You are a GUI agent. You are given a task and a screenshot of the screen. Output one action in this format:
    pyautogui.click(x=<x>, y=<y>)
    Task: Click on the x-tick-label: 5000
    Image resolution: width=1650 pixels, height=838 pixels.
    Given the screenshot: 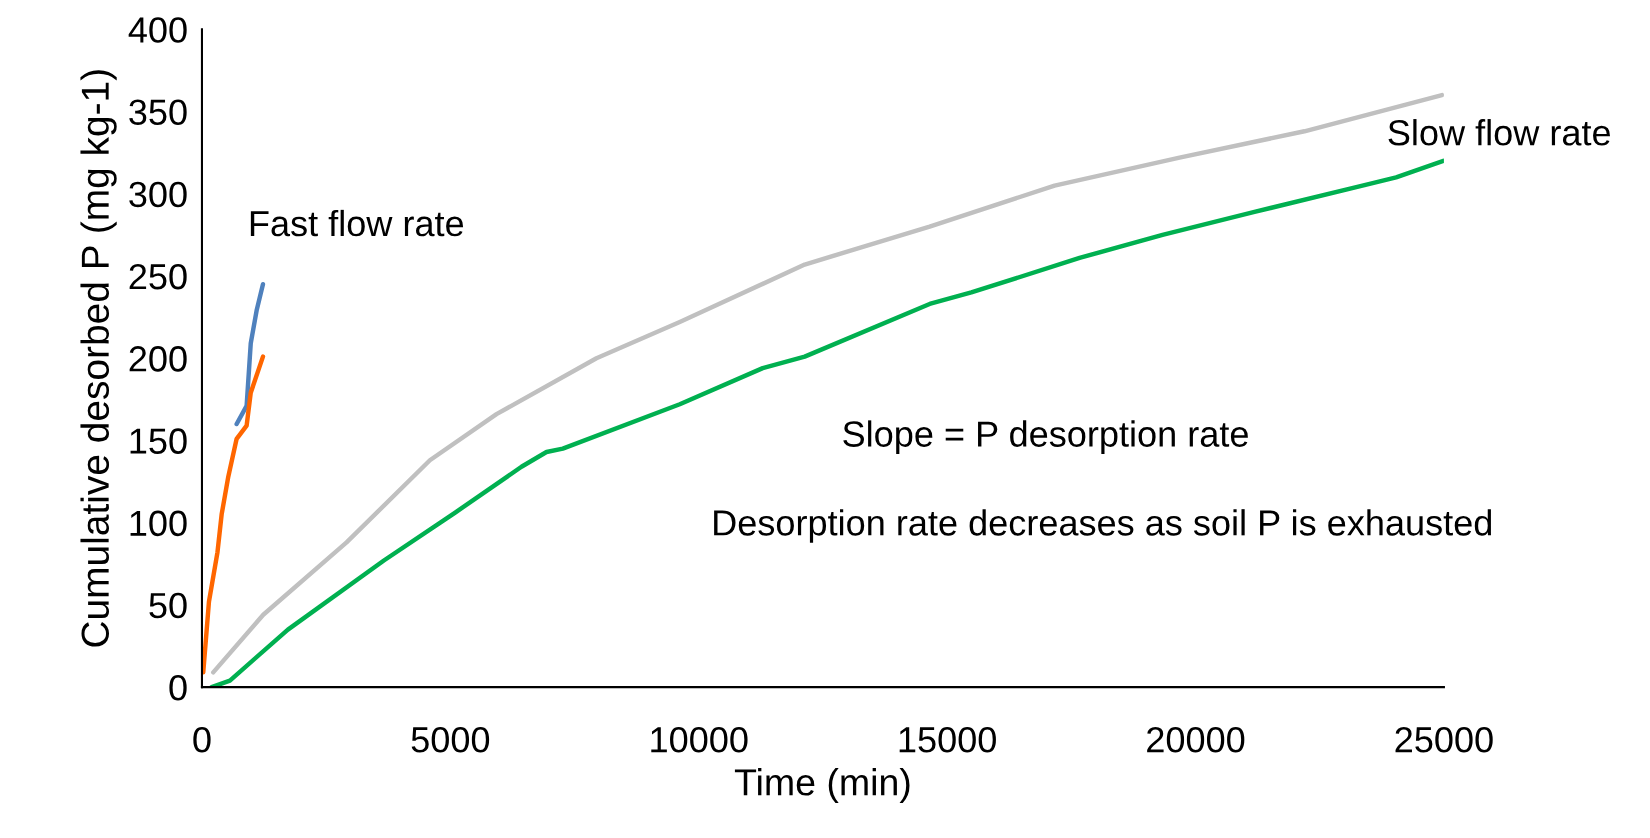 What is the action you would take?
    pyautogui.click(x=450, y=740)
    